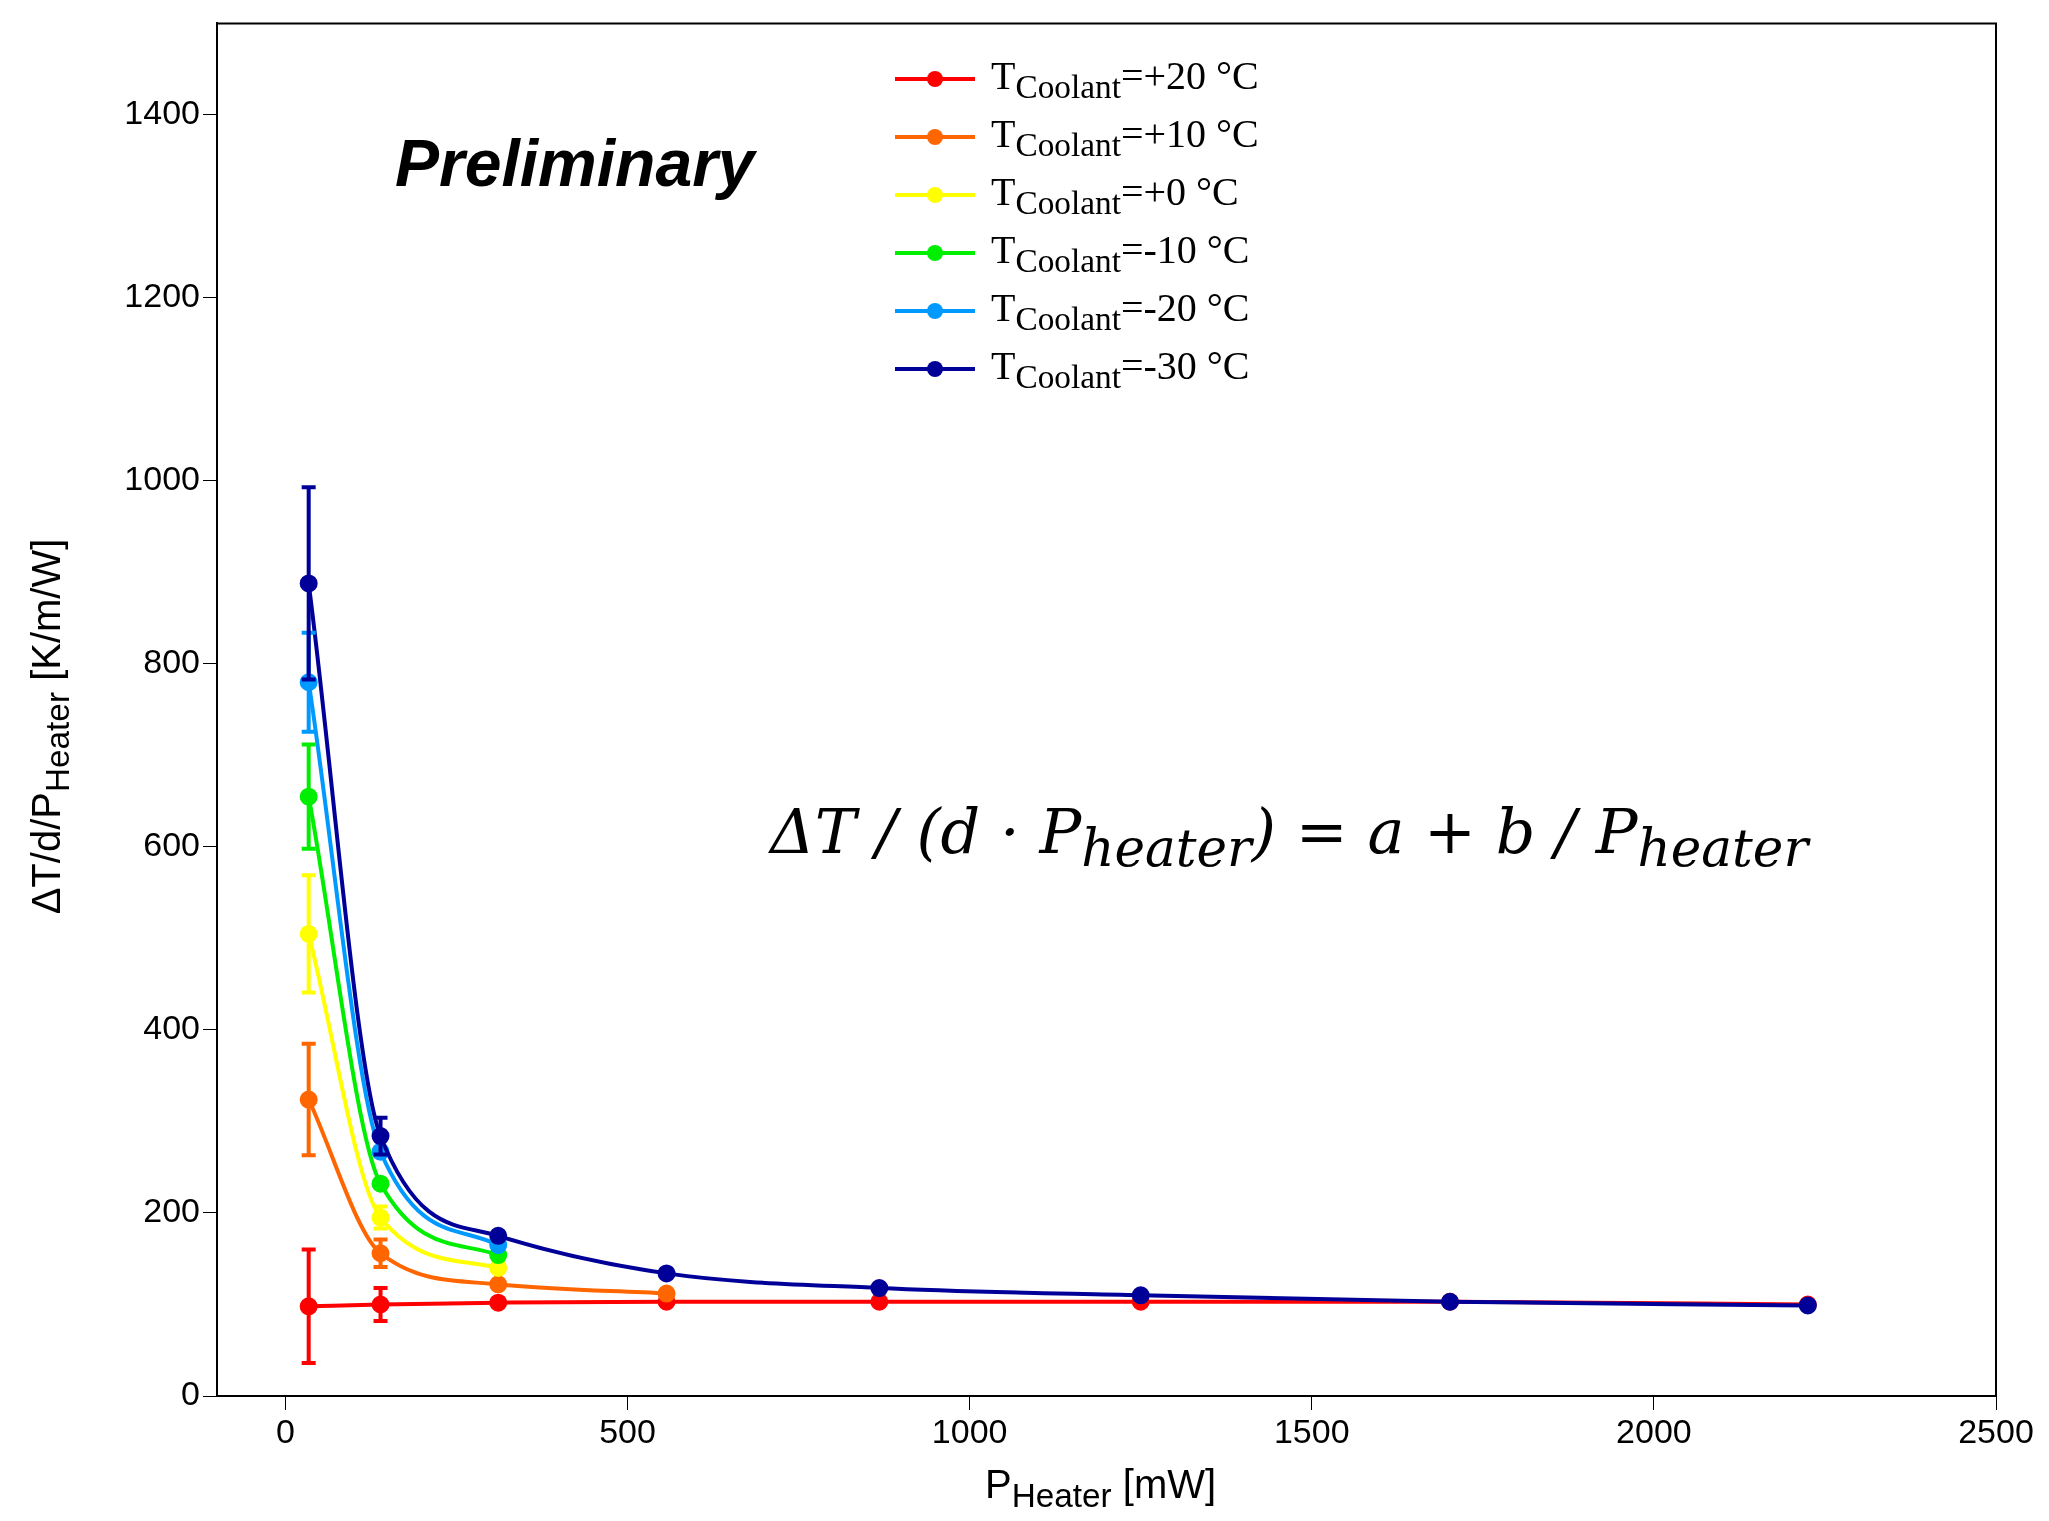 The image size is (2049, 1521). Describe the element at coordinates (969, 1430) in the screenshot. I see `x-tick-label: 1000` at that location.